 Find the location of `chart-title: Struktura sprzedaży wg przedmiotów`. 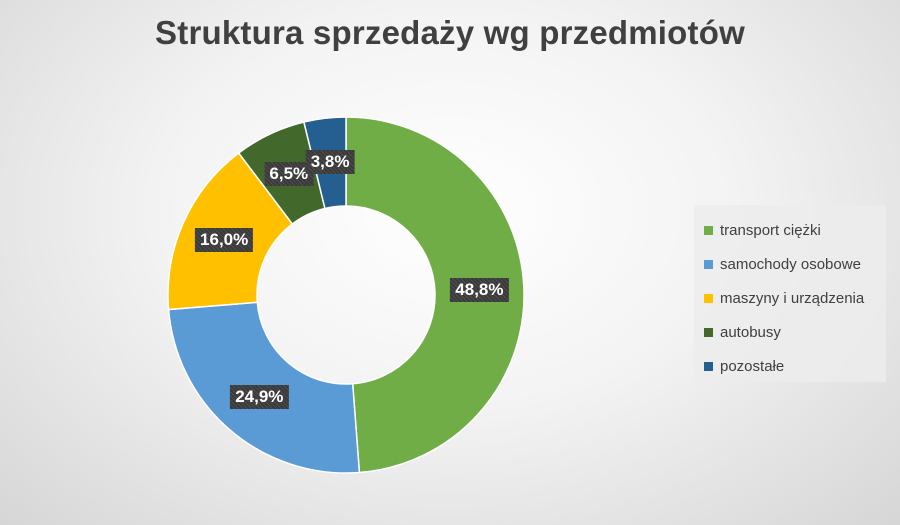

chart-title: Struktura sprzedaży wg przedmiotów is located at coordinates (450, 32).